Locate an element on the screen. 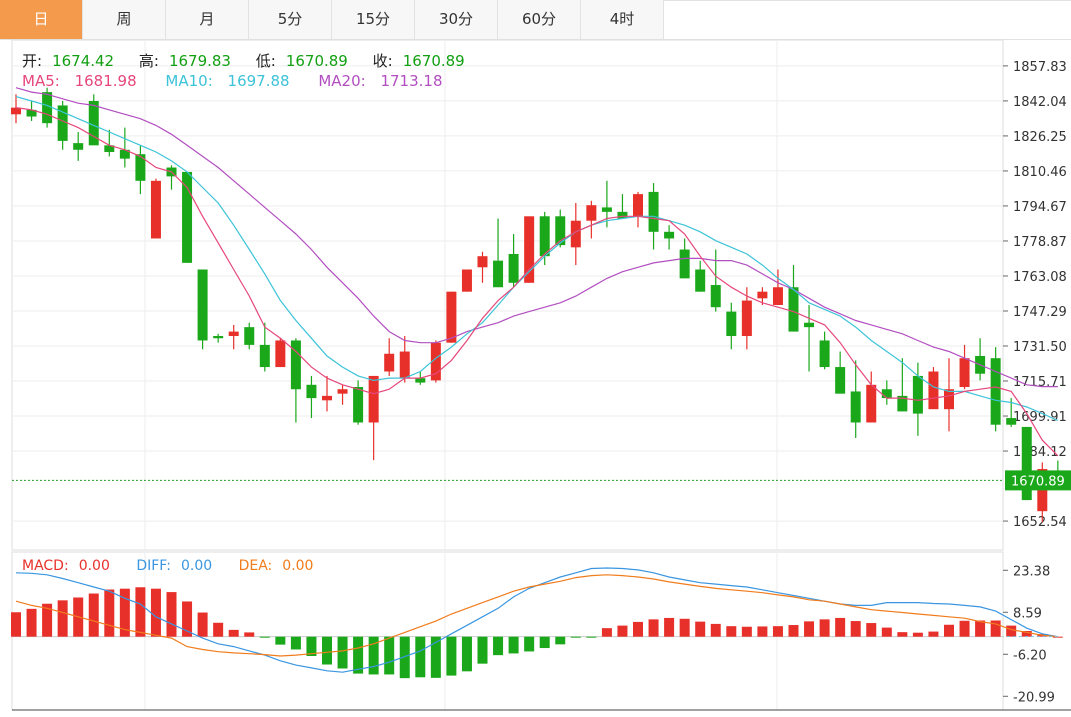 The width and height of the screenshot is (1071, 717). macd-y-tick-label: 8.59 is located at coordinates (1027, 613).